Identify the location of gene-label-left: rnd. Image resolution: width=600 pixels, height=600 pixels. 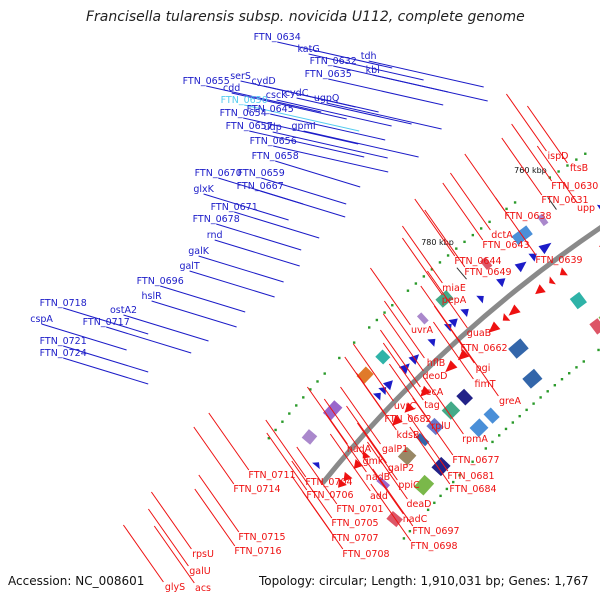
(215, 235).